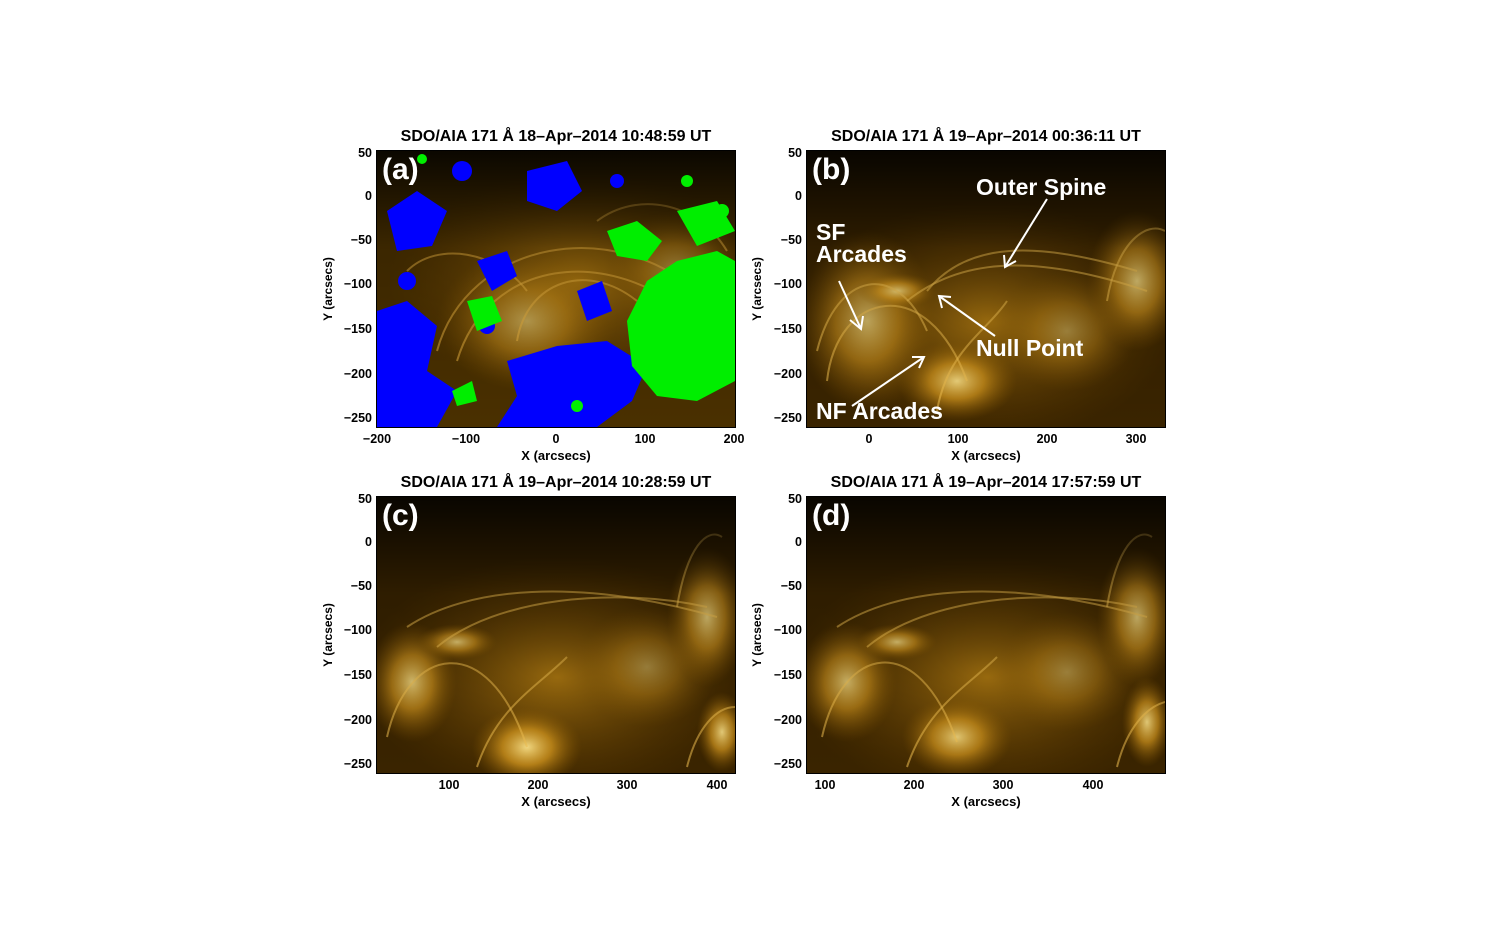 The width and height of the screenshot is (1495, 935). I want to click on panel-label: (d), so click(831, 515).